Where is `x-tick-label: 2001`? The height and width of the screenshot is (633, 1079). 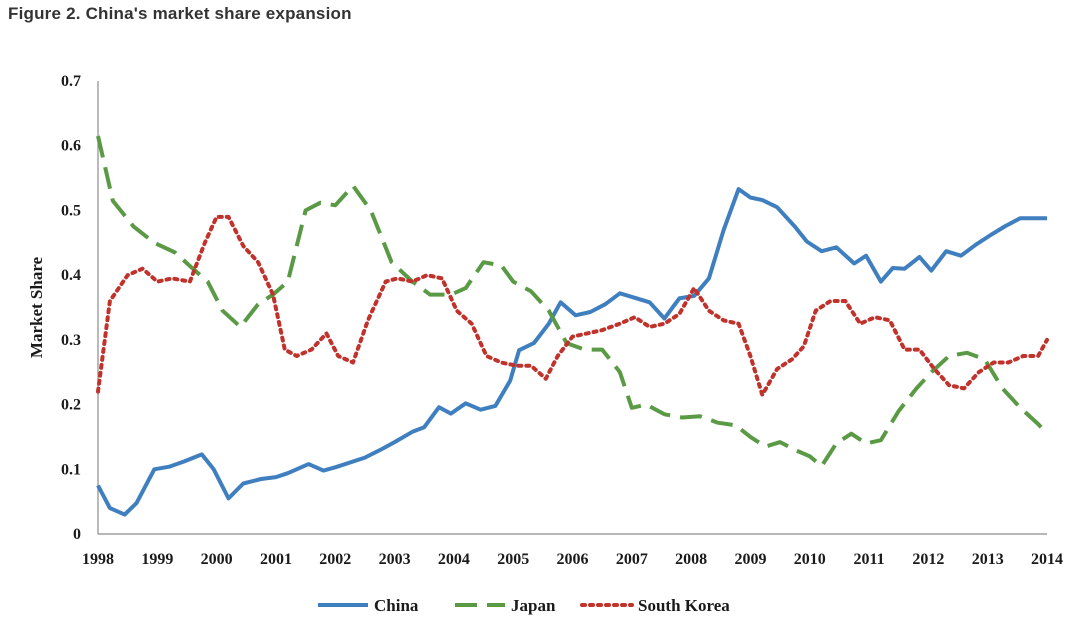
x-tick-label: 2001 is located at coordinates (276, 559).